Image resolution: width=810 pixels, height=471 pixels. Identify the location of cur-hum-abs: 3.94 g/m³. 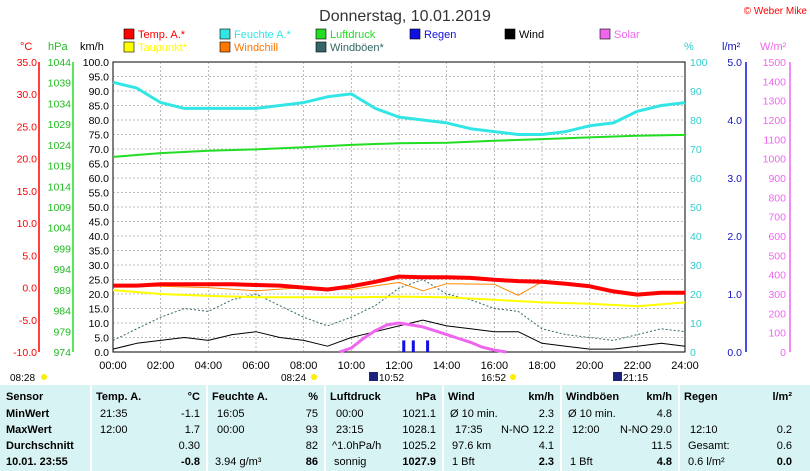
(238, 462).